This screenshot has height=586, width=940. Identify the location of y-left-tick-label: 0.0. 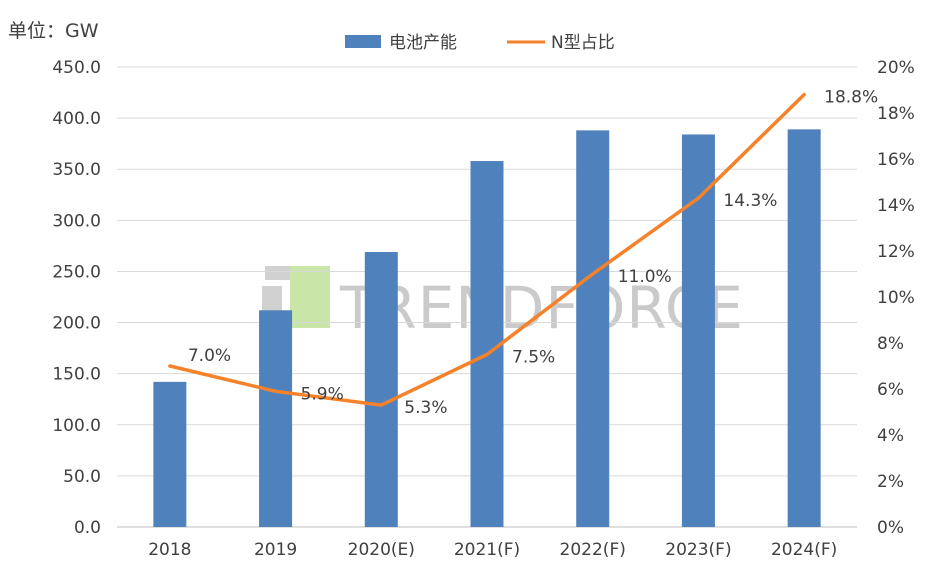
(87, 528).